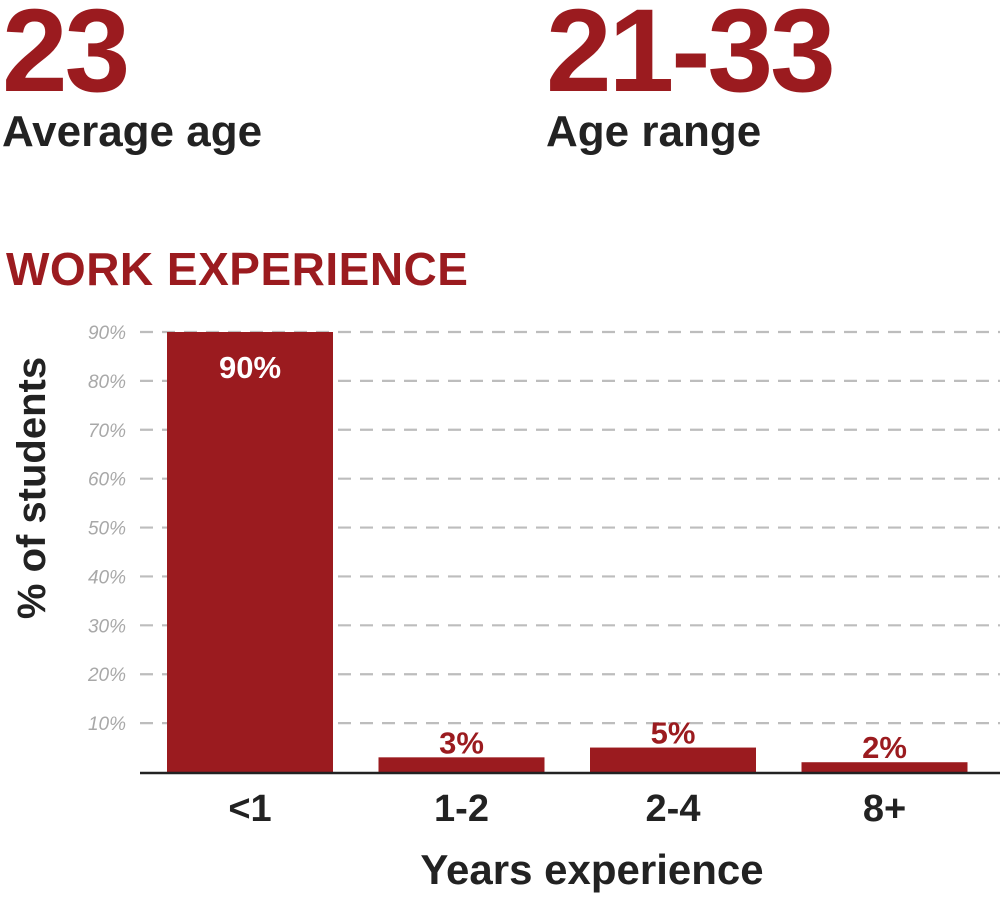  I want to click on stat-age-range: 21-33 Age range, so click(766, 81).